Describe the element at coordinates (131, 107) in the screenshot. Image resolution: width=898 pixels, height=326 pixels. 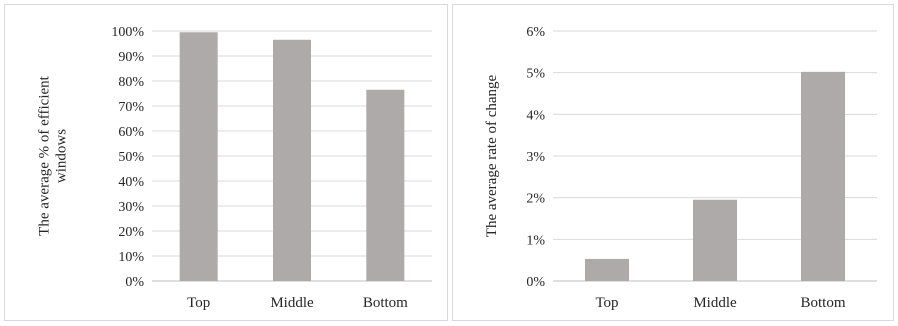
I see `y-tick-label: 70%` at that location.